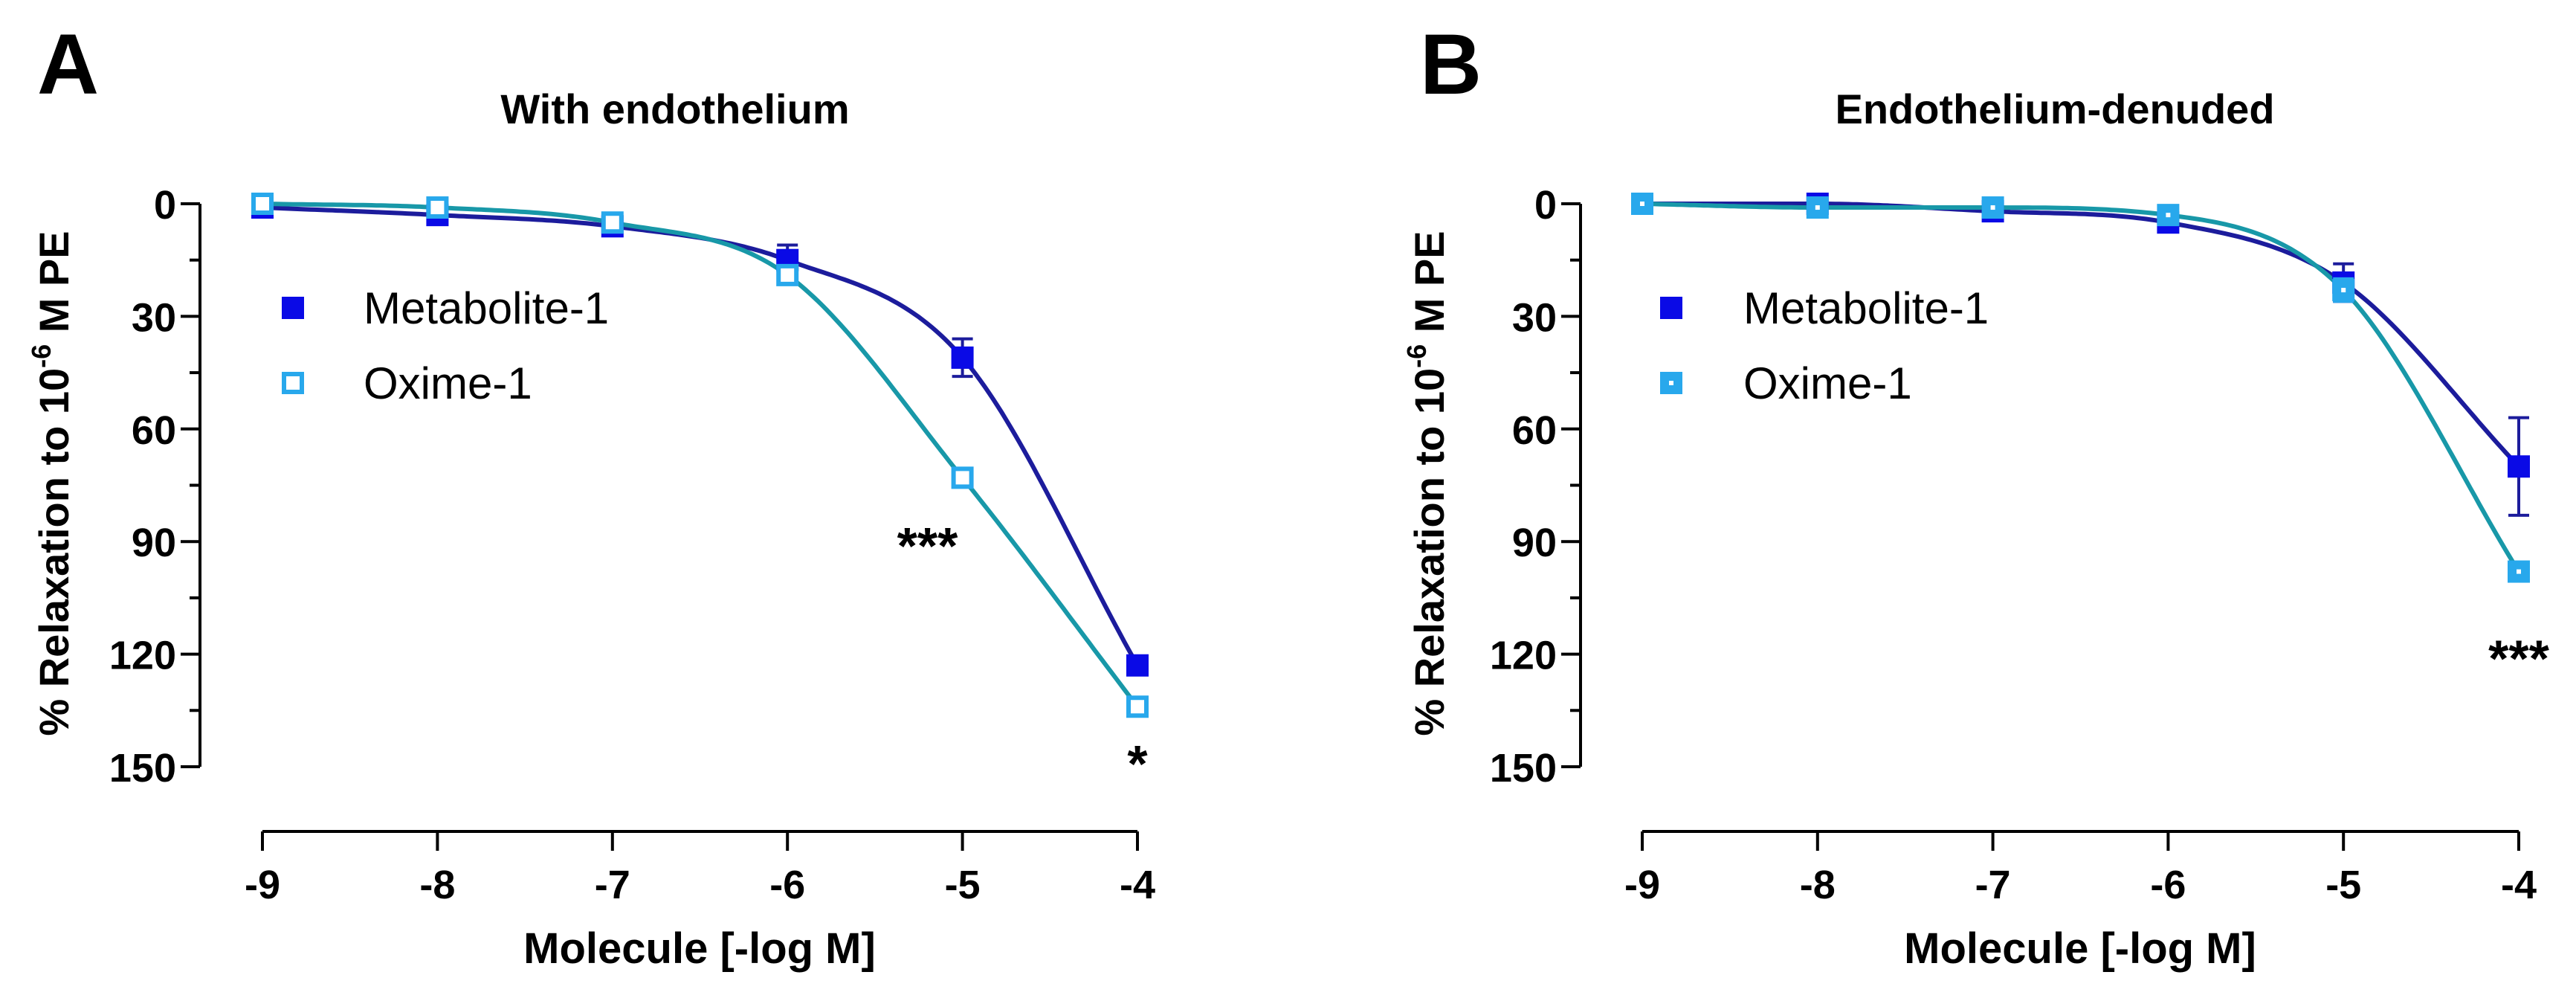 The image size is (2576, 1001). Describe the element at coordinates (2081, 335) in the screenshot. I see `fit-curve-metabolite` at that location.